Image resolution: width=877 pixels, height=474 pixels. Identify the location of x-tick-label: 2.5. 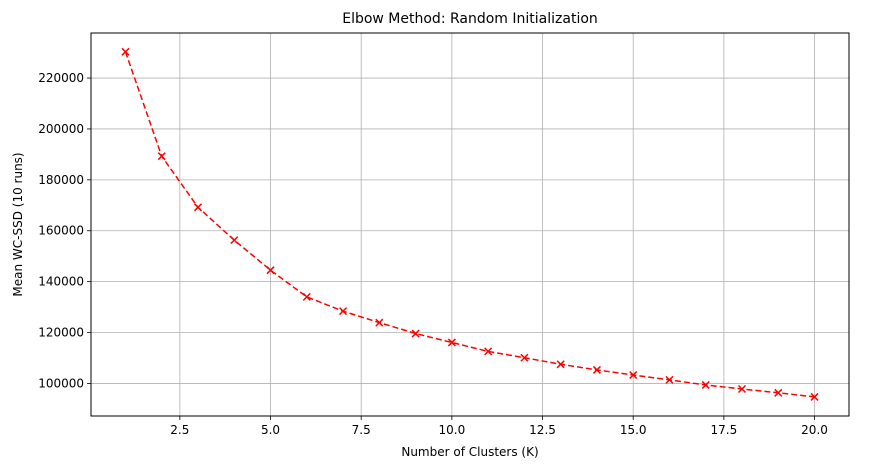
(179, 430).